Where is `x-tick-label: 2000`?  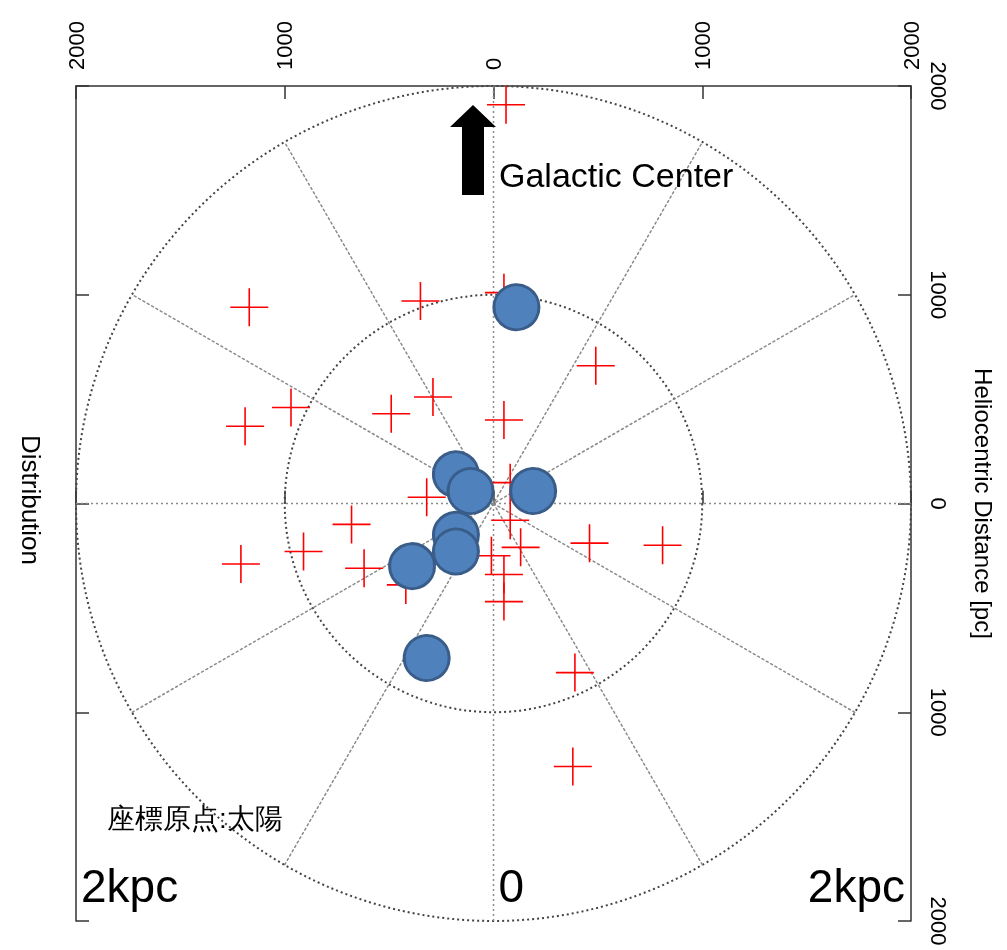
x-tick-label: 2000 is located at coordinates (76, 45).